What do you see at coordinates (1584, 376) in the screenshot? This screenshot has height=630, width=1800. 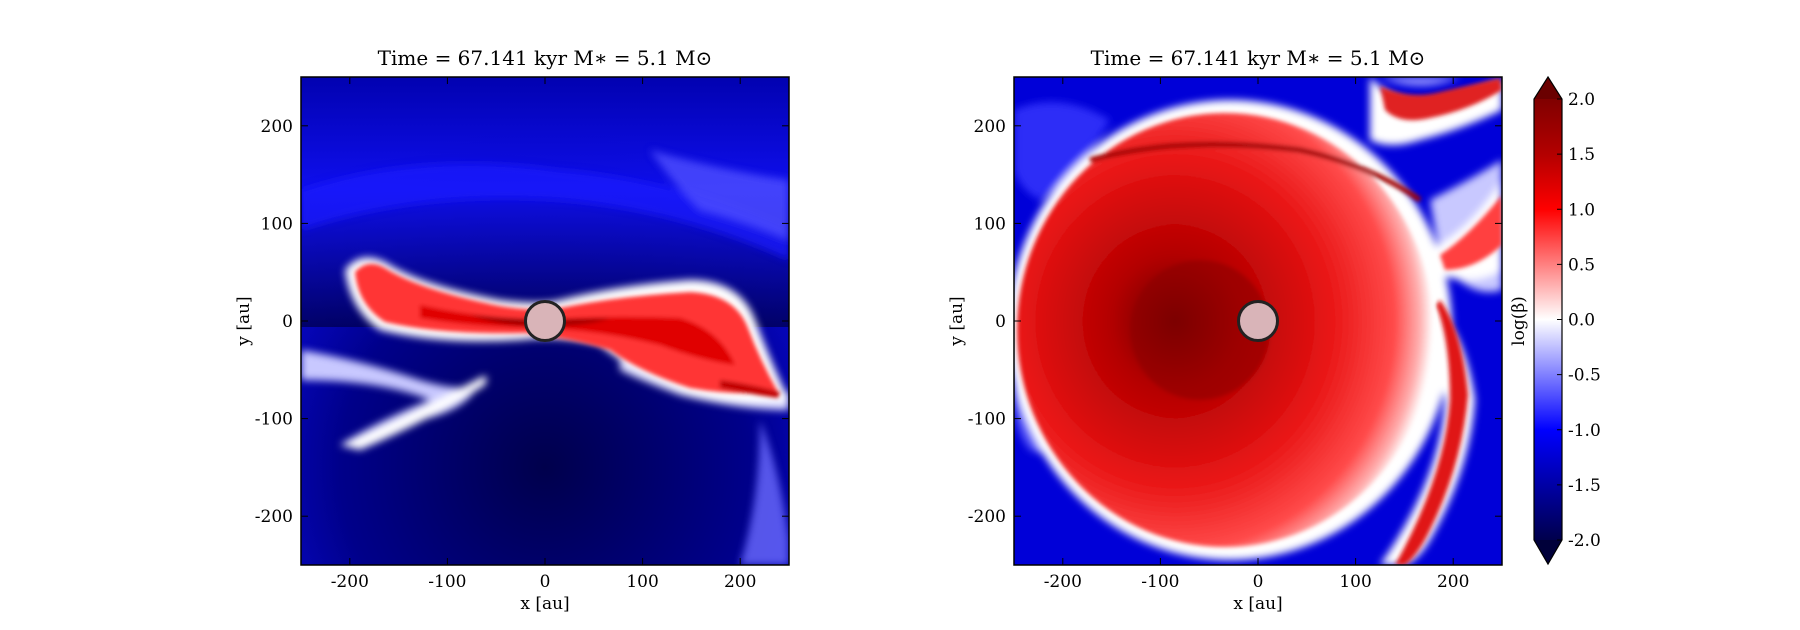 I see `colorbar-tick-label: -0.5` at bounding box center [1584, 376].